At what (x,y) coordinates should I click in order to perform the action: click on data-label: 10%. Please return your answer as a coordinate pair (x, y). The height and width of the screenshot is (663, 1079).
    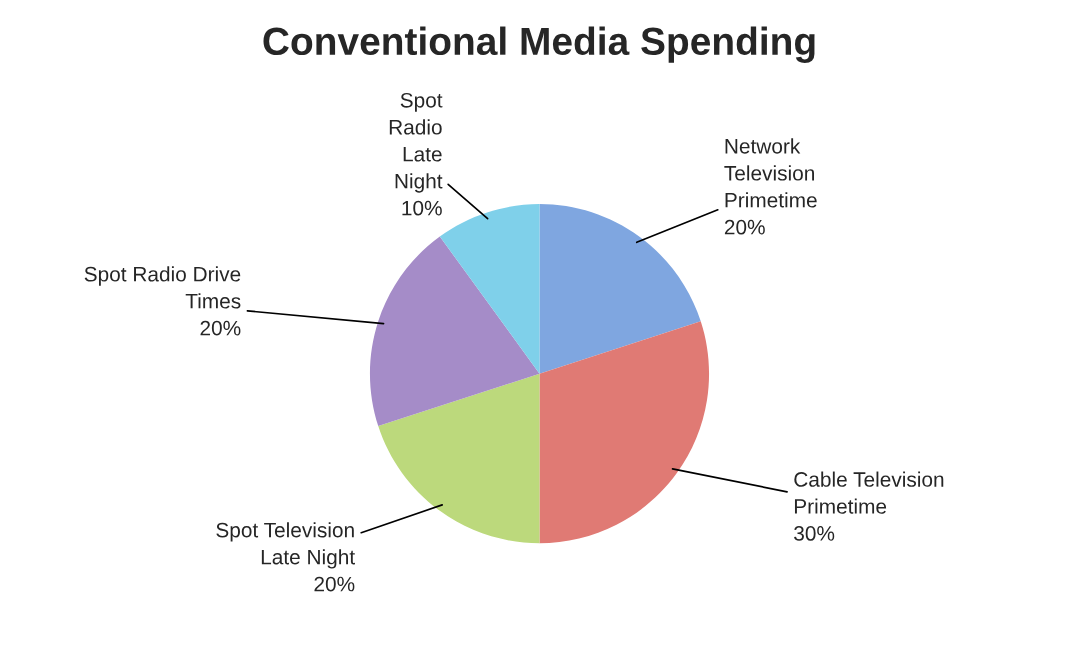
    Looking at the image, I should click on (422, 208).